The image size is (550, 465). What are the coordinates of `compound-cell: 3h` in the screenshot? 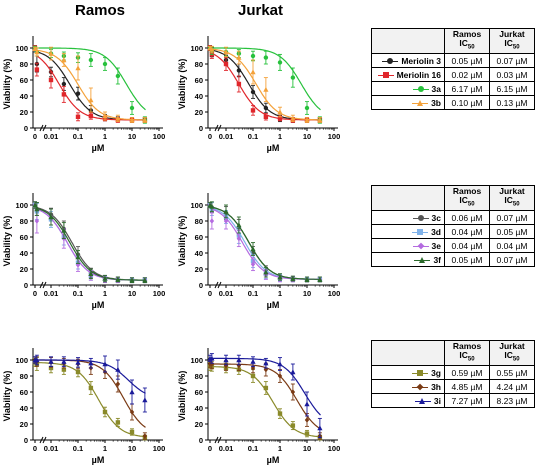 It's located at (408, 386).